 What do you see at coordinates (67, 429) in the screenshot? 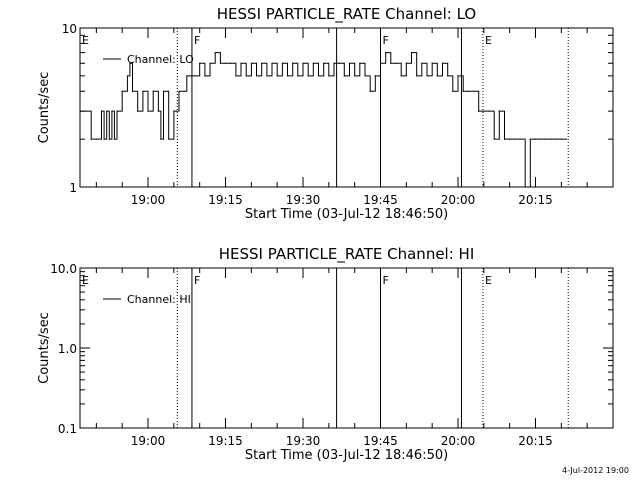
I see `hi-y-tick-label: 0.1` at bounding box center [67, 429].